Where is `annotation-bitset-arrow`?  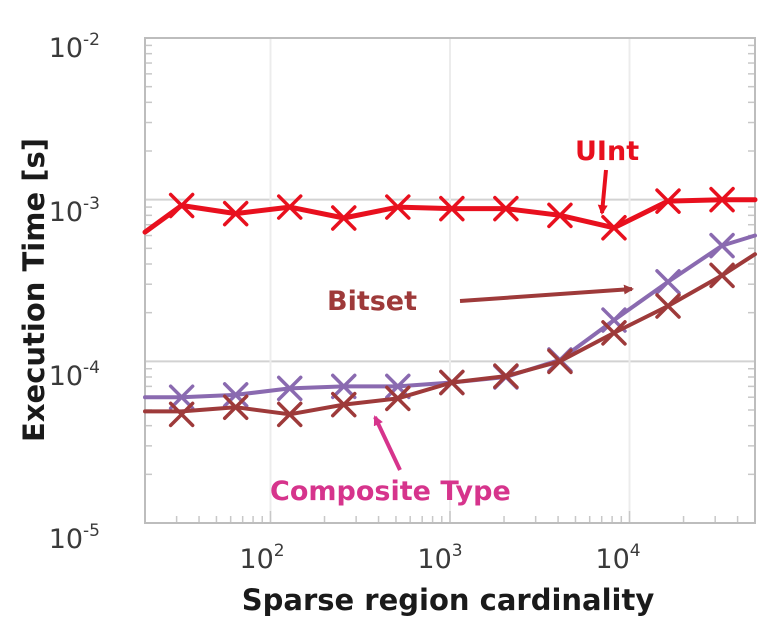
annotation-bitset-arrow is located at coordinates (546, 293).